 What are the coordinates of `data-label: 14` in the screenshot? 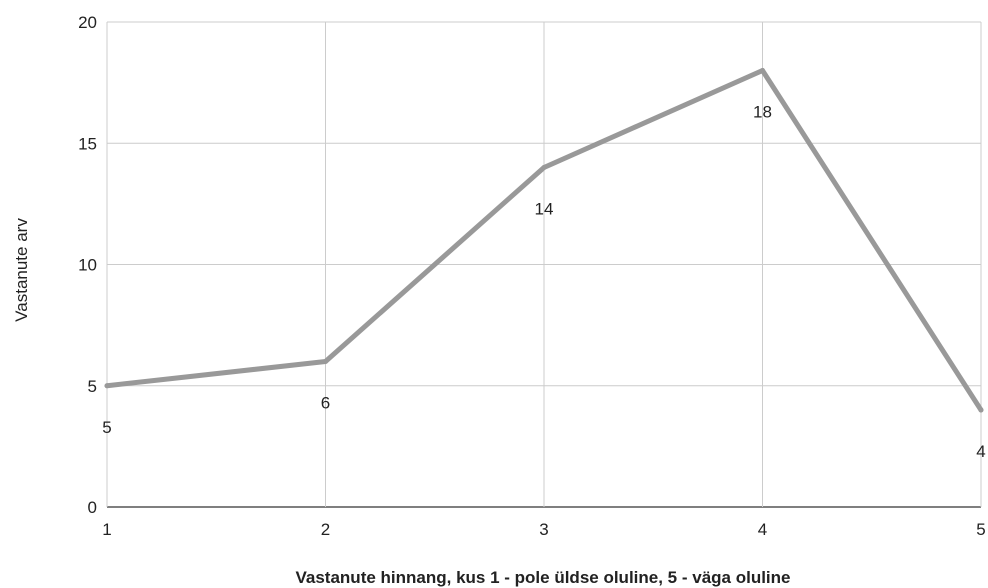 It's located at (544, 209).